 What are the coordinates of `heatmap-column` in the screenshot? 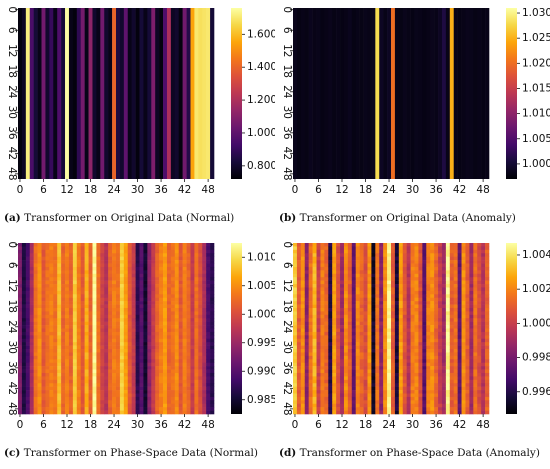 It's located at (86, 93).